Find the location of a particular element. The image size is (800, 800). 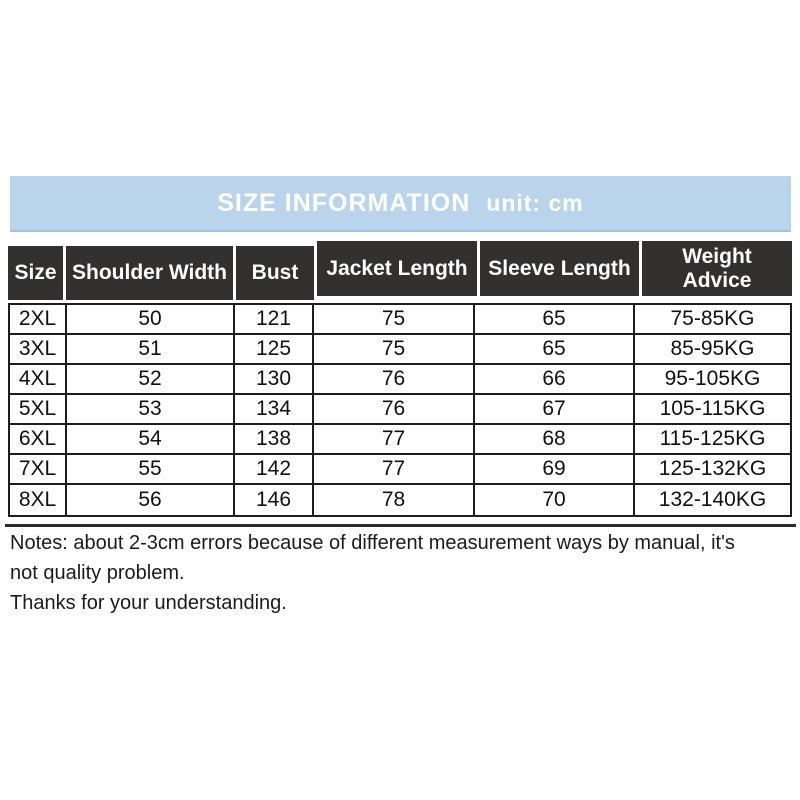

value-cell: 51 is located at coordinates (151, 350).